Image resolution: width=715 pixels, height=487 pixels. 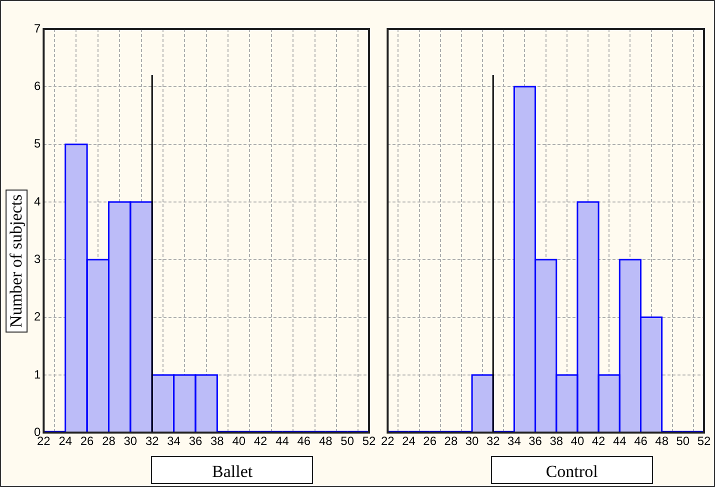 I want to click on y-tick-label: 5, so click(x=37, y=143).